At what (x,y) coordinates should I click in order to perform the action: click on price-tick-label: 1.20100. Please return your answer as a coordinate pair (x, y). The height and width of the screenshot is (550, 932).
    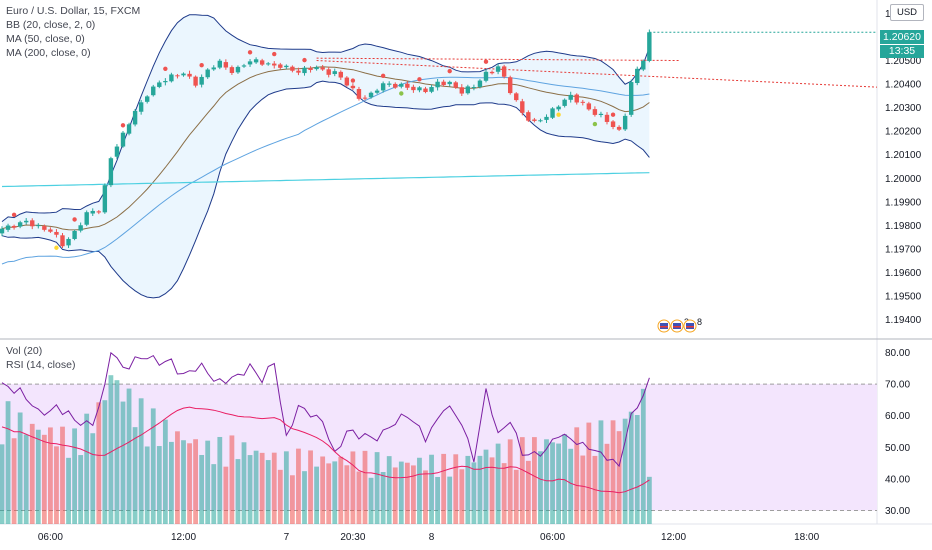
    Looking at the image, I should click on (903, 155).